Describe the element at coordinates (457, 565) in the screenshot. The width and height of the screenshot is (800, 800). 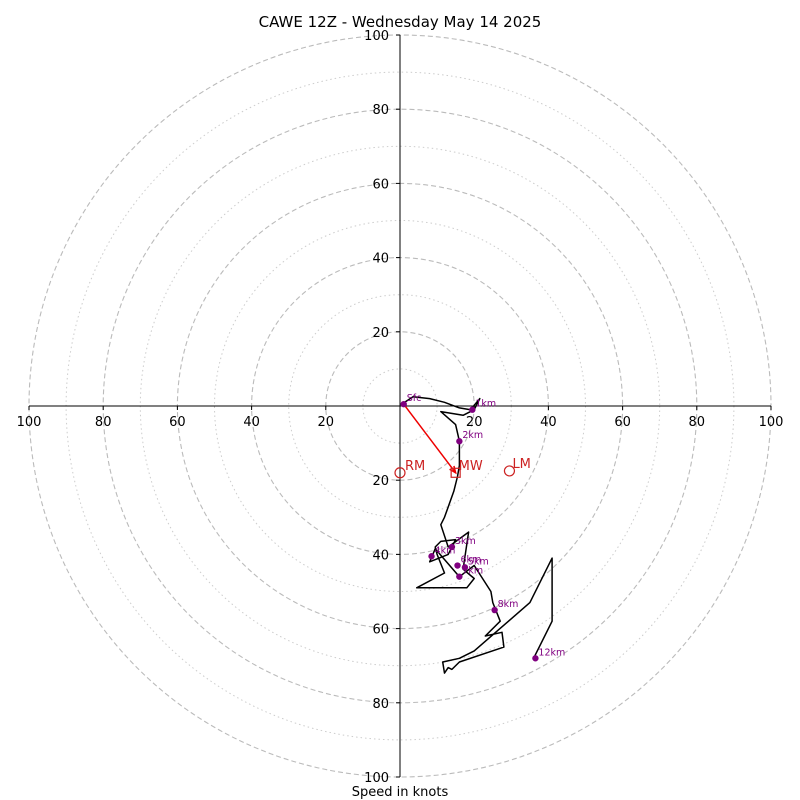
I see `height-marker-6km` at that location.